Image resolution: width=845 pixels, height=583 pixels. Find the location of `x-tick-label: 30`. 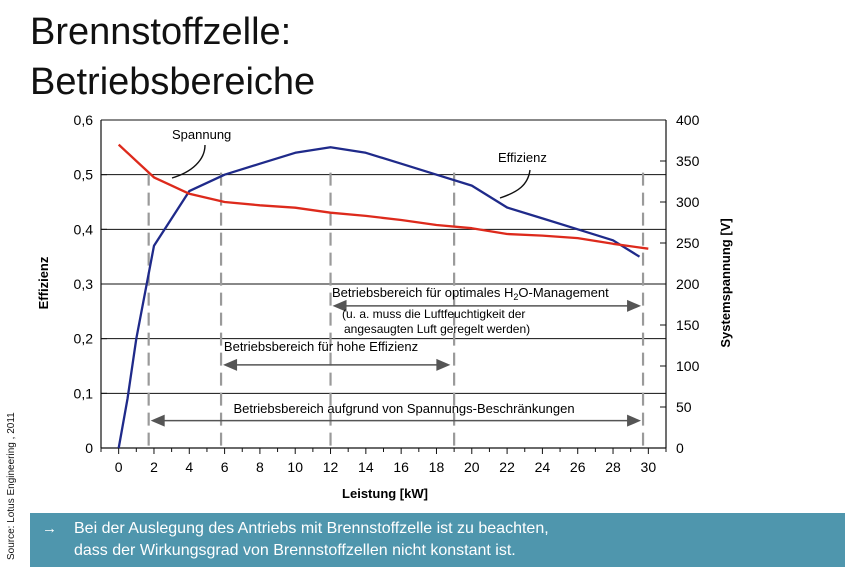

x-tick-label: 30 is located at coordinates (649, 467).